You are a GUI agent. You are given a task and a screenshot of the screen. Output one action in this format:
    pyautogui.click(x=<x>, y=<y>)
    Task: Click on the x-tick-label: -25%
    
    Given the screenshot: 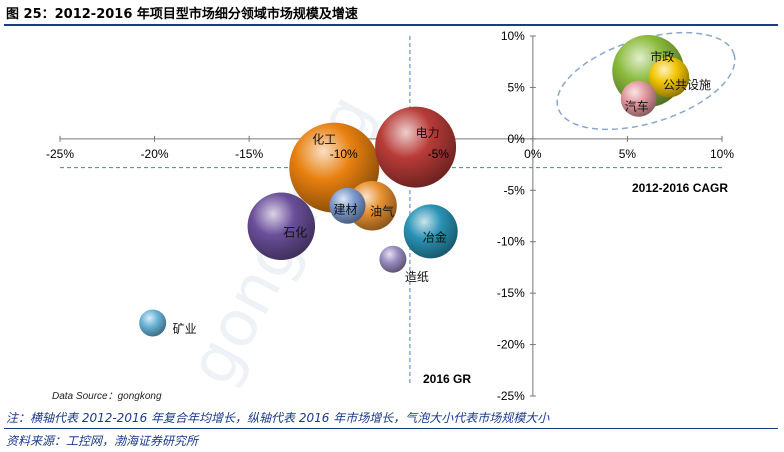 What is the action you would take?
    pyautogui.click(x=60, y=154)
    